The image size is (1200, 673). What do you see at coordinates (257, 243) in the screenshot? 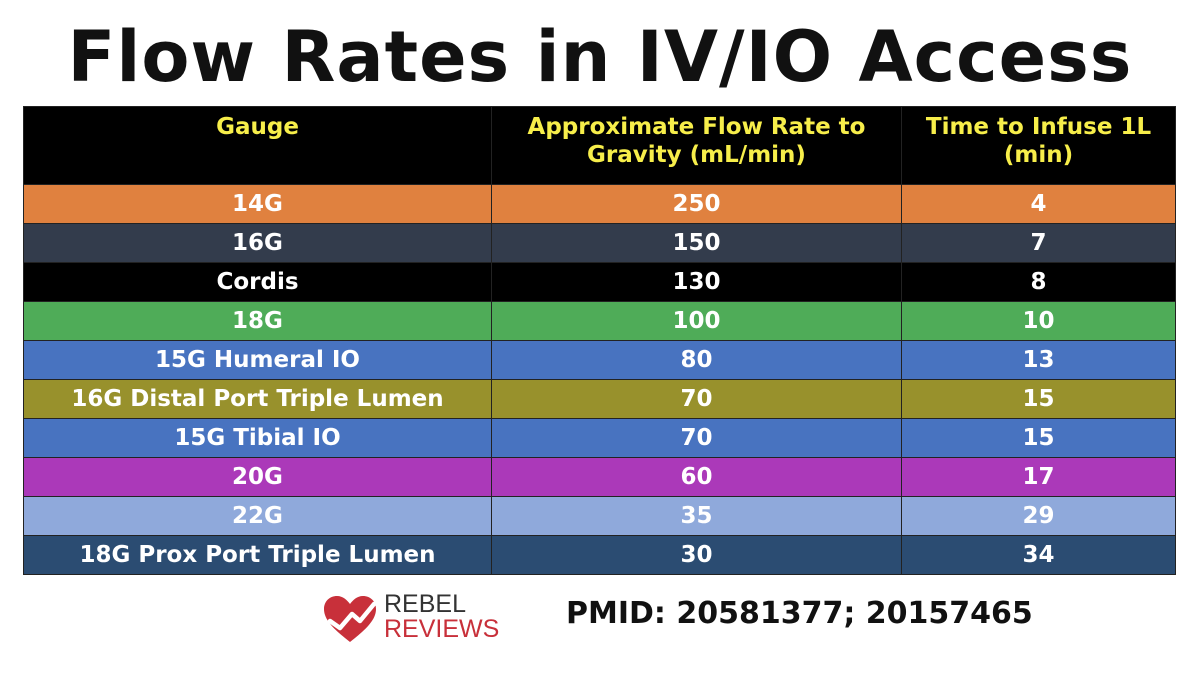
I see `cell-gauge: 16G` at bounding box center [257, 243].